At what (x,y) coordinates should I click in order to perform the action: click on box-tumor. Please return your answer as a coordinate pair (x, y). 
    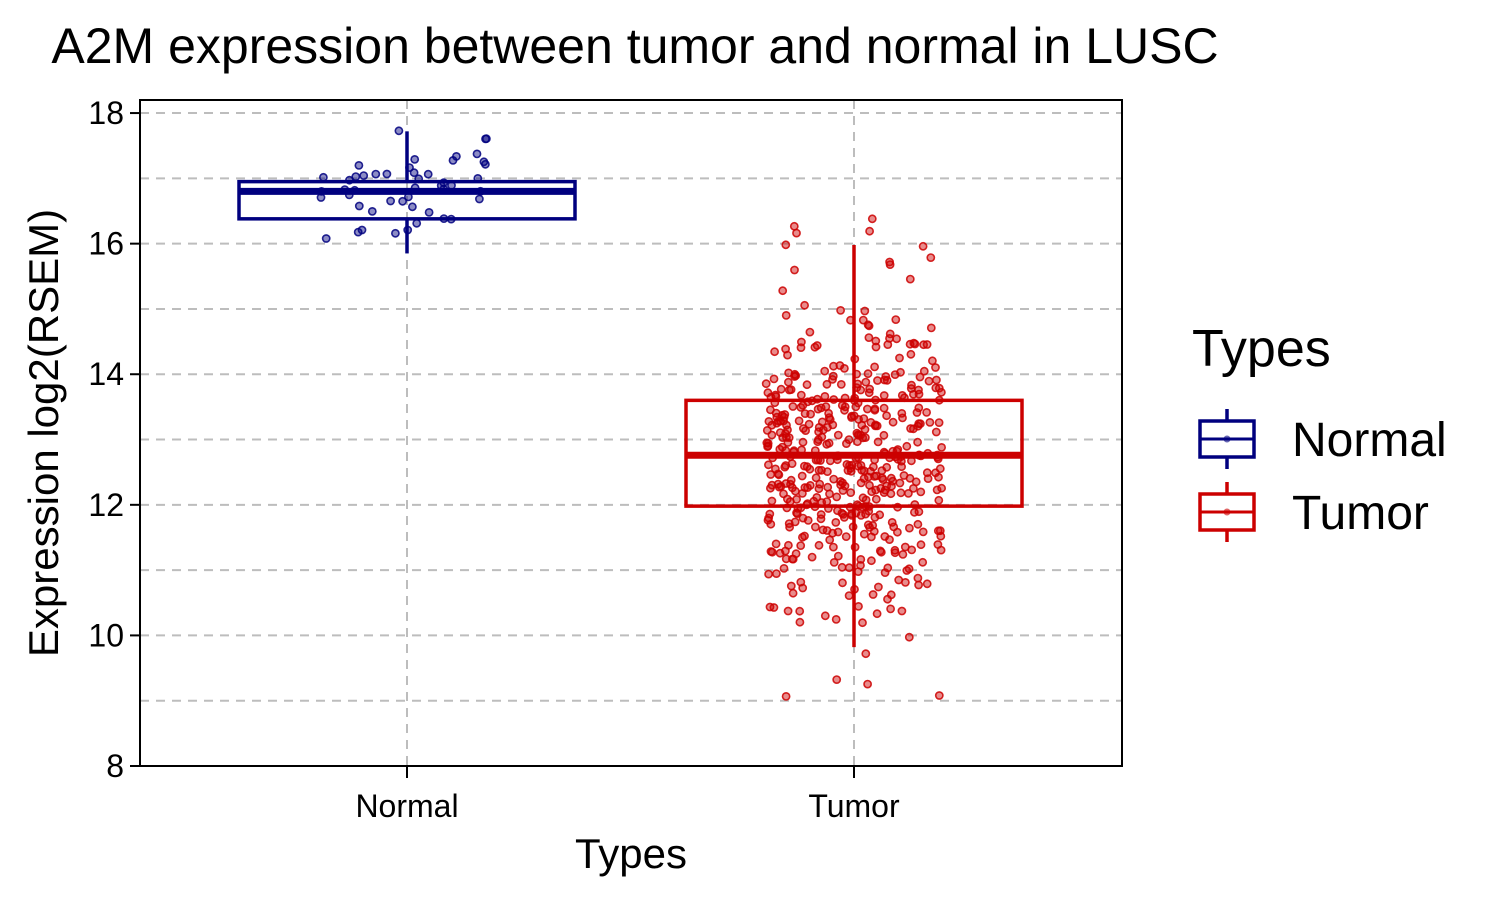
    Looking at the image, I should click on (854, 446).